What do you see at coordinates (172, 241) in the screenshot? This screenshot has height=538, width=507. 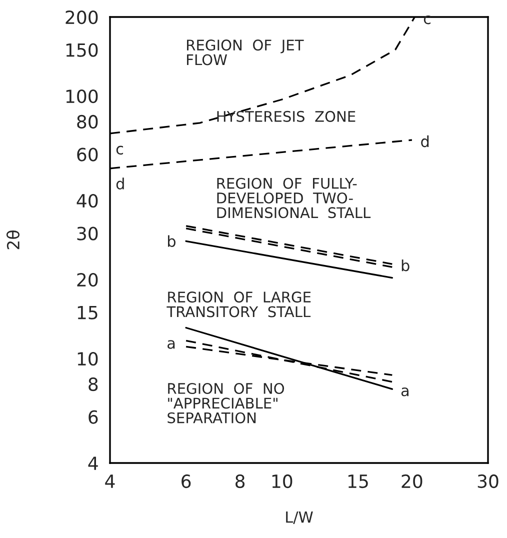 I see `text: b` at bounding box center [172, 241].